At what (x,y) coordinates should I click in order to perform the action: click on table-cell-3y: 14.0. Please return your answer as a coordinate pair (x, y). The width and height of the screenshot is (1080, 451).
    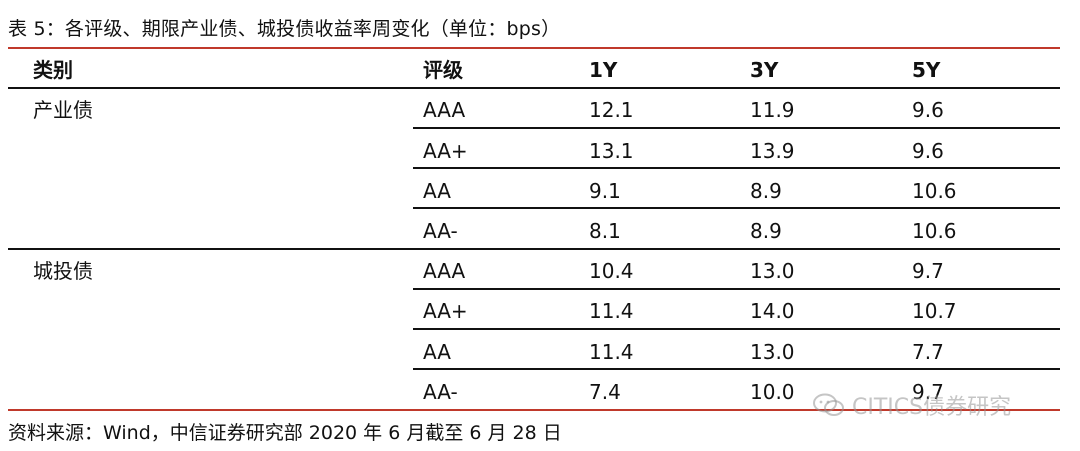
    Looking at the image, I should click on (772, 311).